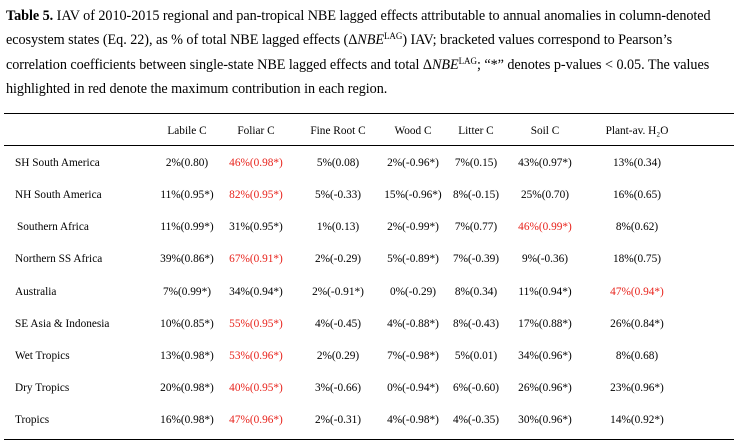 This screenshot has width=738, height=443. Describe the element at coordinates (476, 195) in the screenshot. I see `table-cell: 8%(-0.15)` at that location.